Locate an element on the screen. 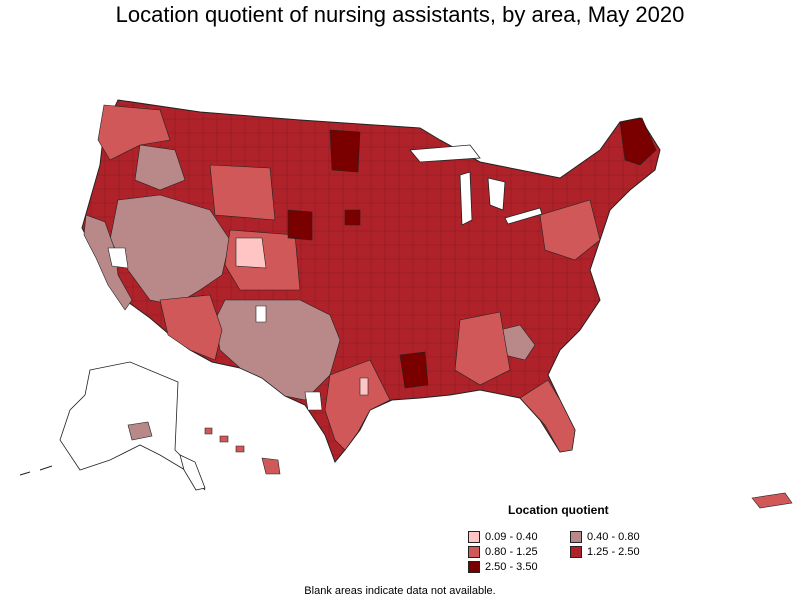 The width and height of the screenshot is (800, 600). lake-erie is located at coordinates (523, 216).